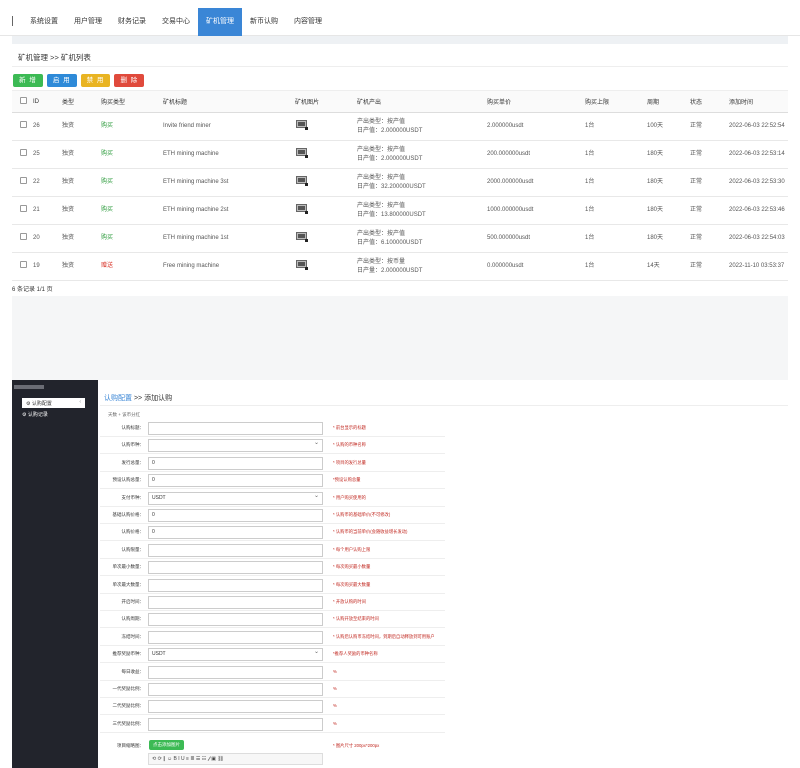  I want to click on row-title: Invite friend miner, so click(227, 126).